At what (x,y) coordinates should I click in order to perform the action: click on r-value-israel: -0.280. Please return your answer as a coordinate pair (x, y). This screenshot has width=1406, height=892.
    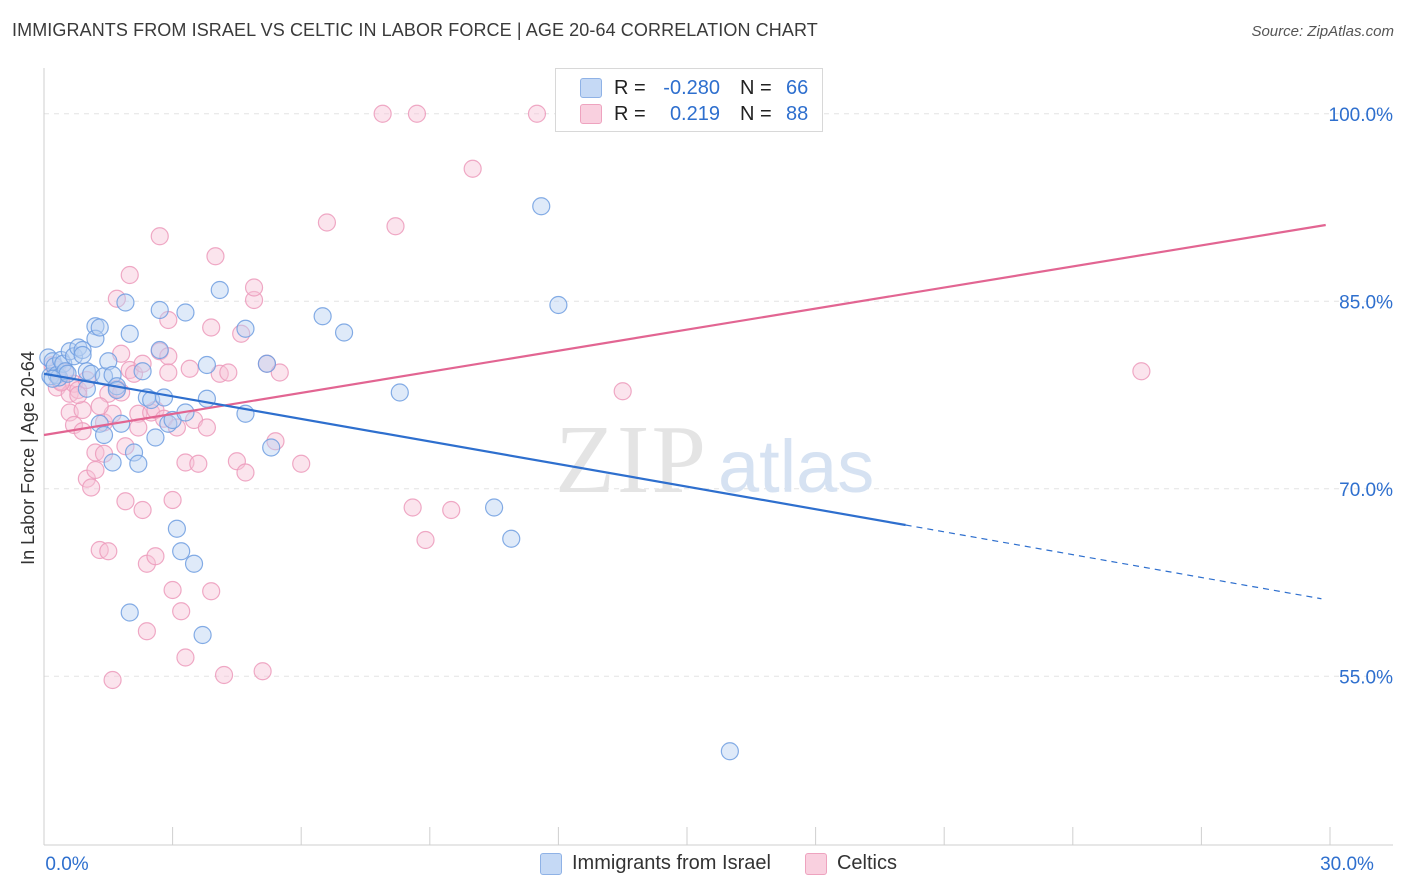
    Looking at the image, I should click on (691, 87).